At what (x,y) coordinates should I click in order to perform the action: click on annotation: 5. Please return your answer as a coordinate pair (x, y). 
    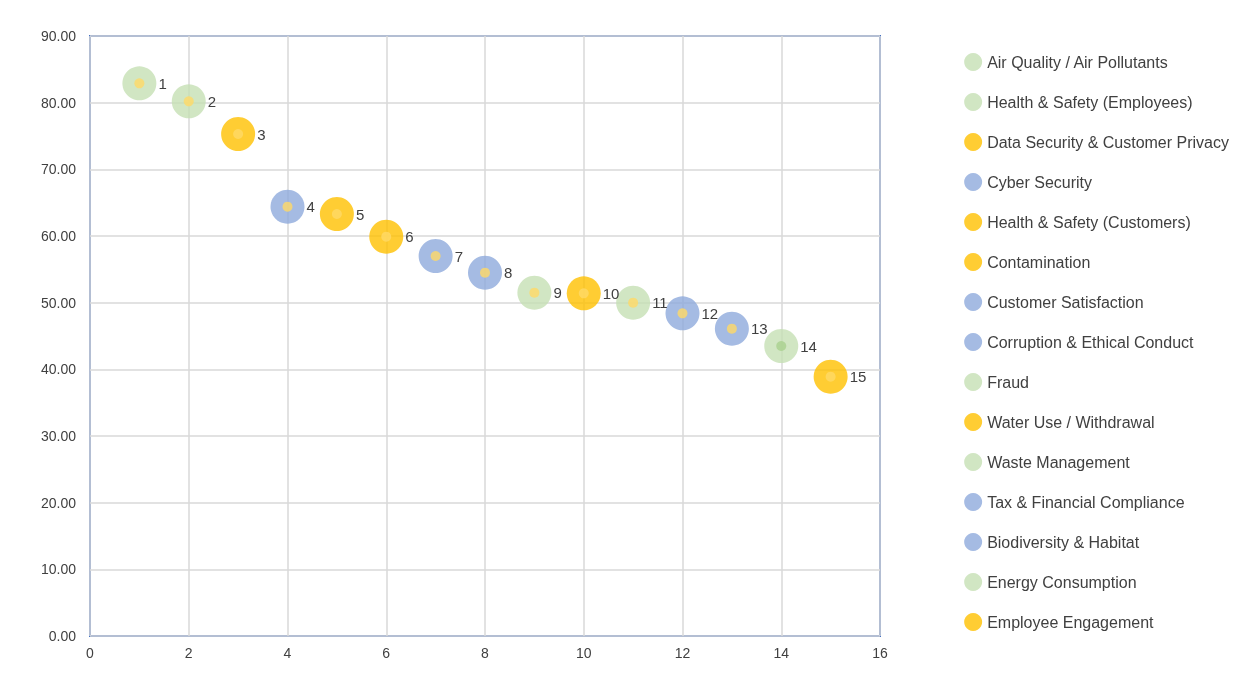
    Looking at the image, I should click on (360, 214).